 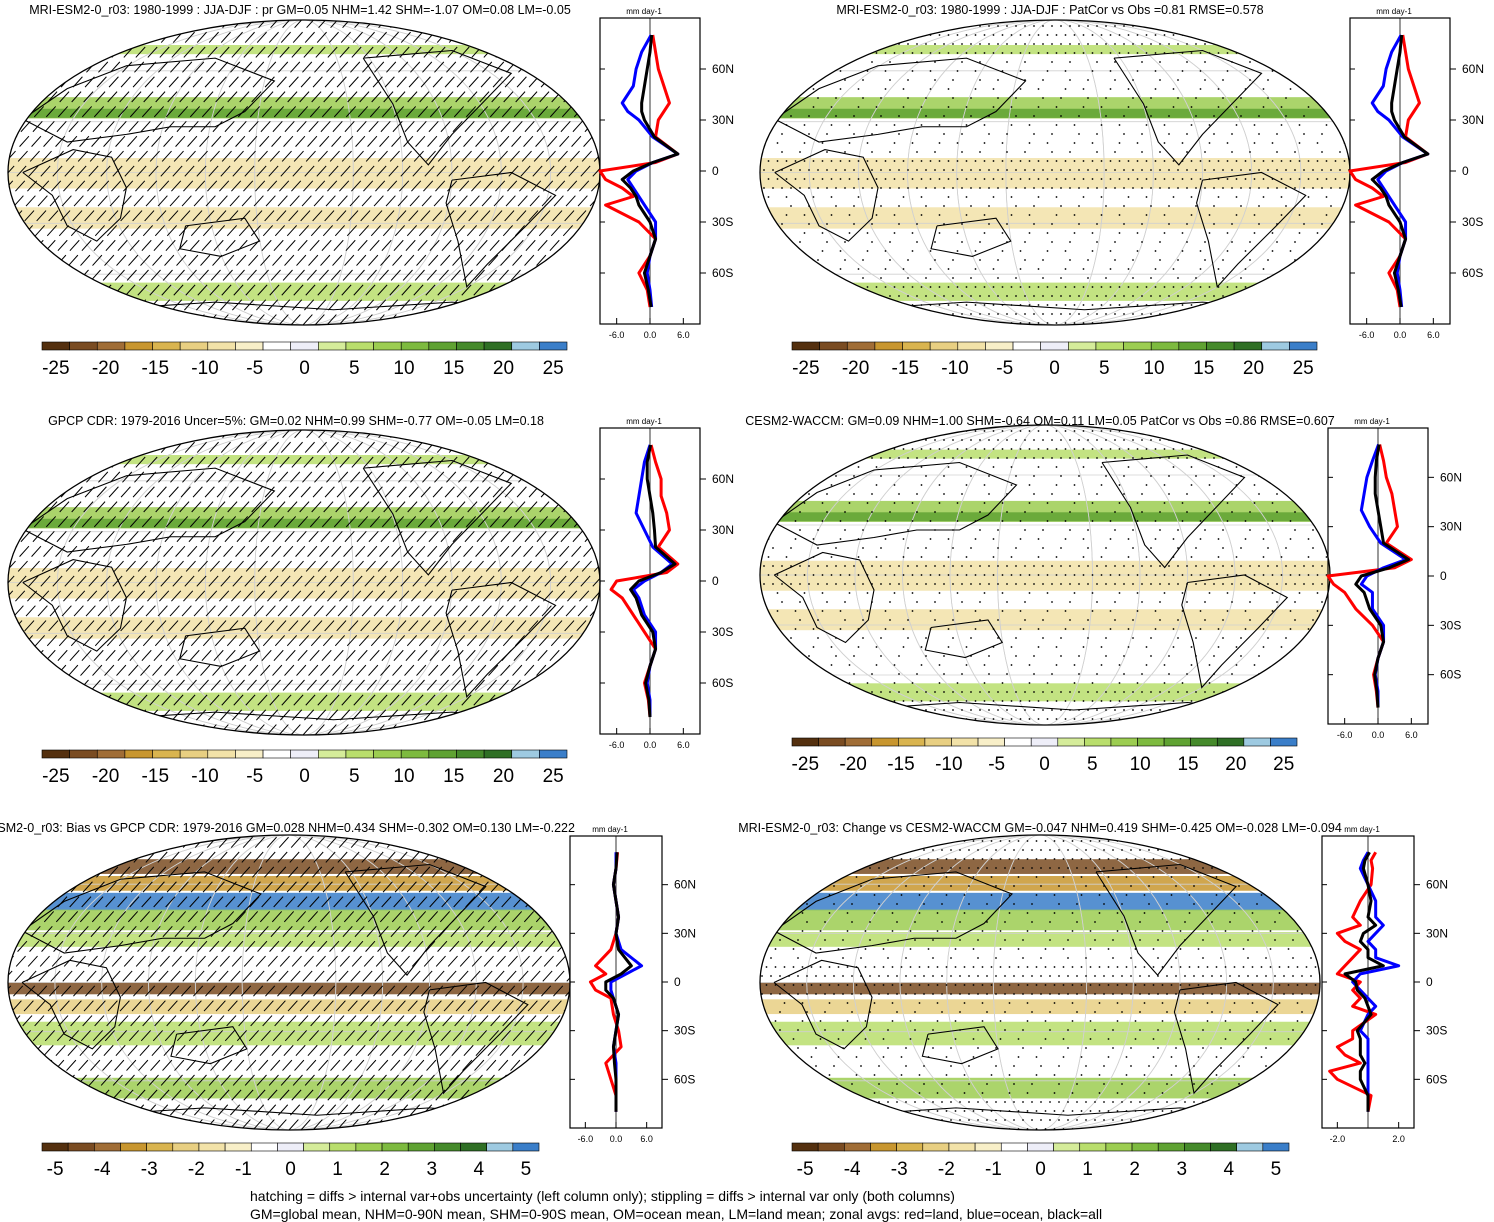 I want to click on zonal-series-all, so click(x=618, y=982).